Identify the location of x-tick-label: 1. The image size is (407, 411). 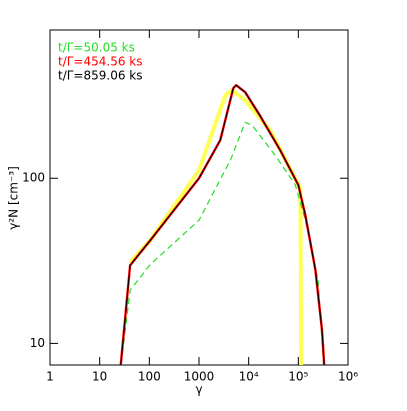
(50, 377).